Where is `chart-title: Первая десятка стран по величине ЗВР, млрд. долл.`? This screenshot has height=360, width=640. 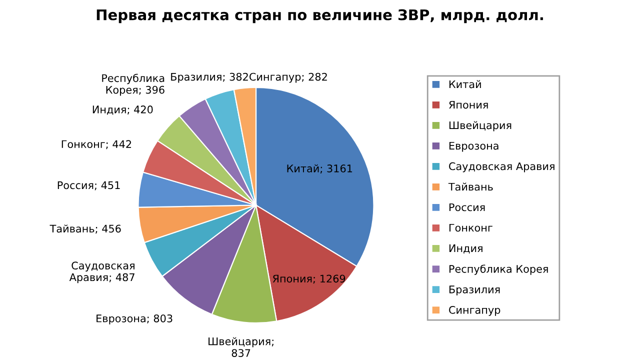 chart-title: Первая десятка стран по величине ЗВР, млрд. долл. is located at coordinates (319, 16).